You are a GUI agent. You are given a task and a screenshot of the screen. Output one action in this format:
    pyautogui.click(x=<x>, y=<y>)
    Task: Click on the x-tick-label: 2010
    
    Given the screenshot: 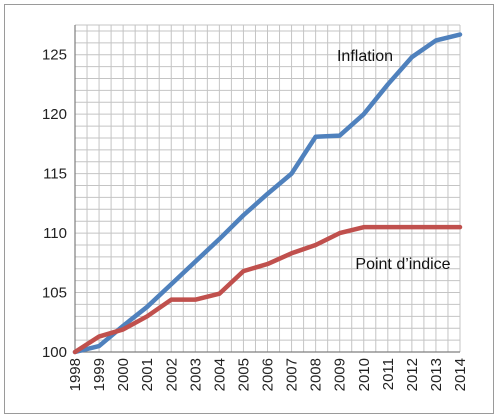 What is the action you would take?
    pyautogui.click(x=364, y=374)
    